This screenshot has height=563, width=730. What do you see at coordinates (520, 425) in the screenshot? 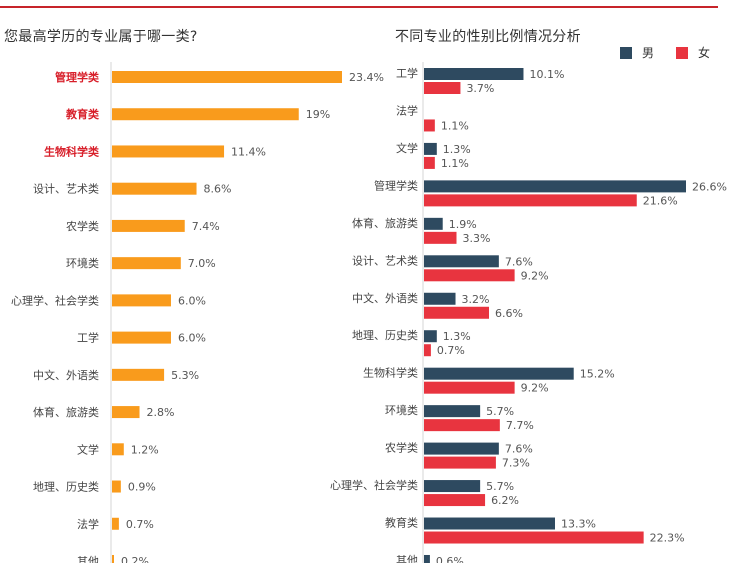
I see `female-value-label: 7.7%` at bounding box center [520, 425].